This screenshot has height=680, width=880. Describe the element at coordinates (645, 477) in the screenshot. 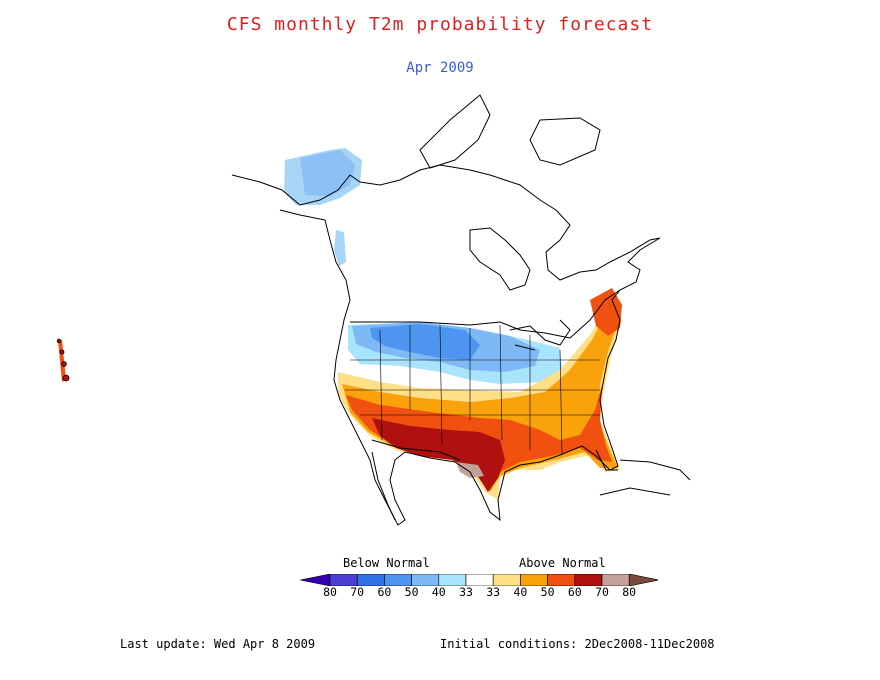

I see `caribbean` at that location.